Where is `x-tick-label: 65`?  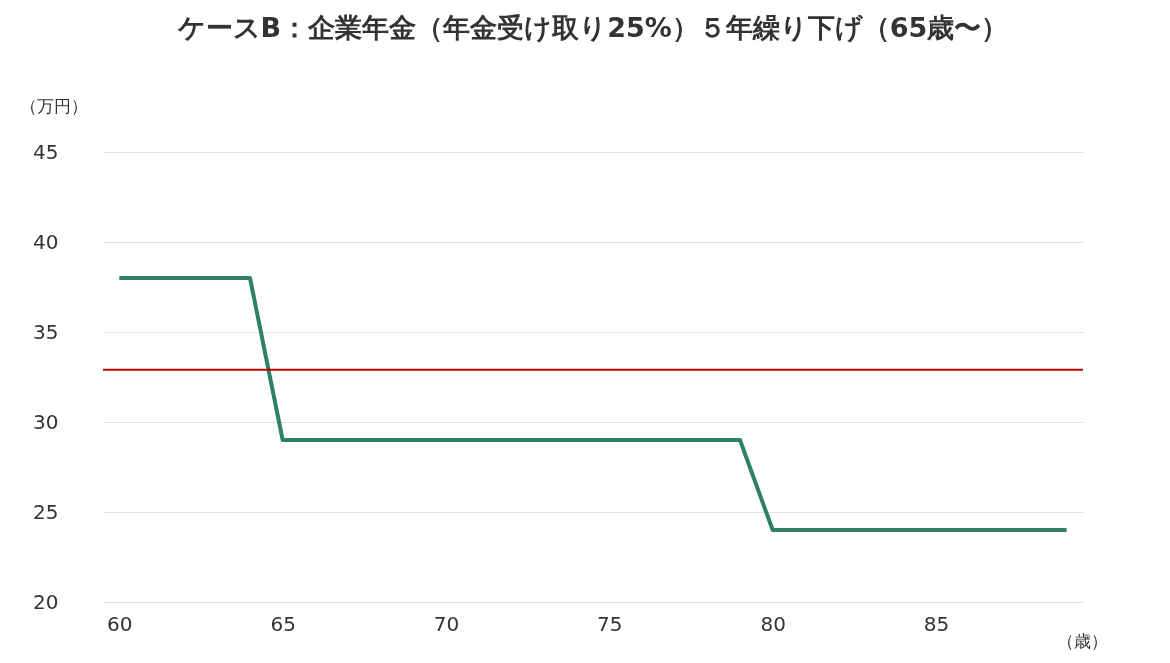
x-tick-label: 65 is located at coordinates (283, 623).